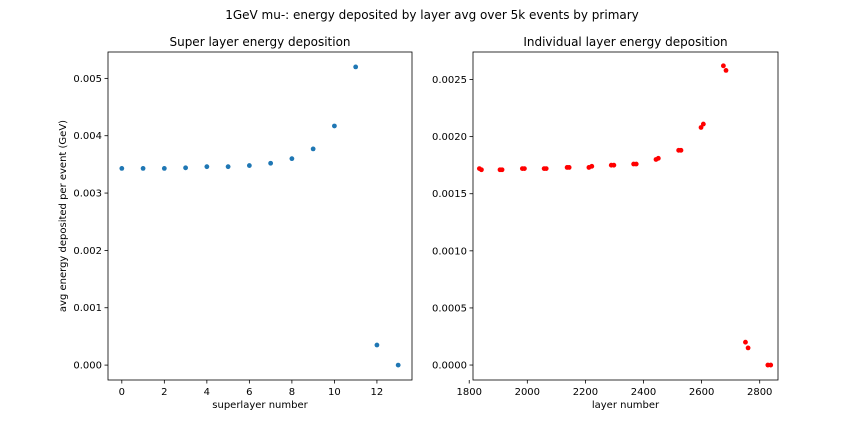 Image resolution: width=864 pixels, height=436 pixels. What do you see at coordinates (249, 392) in the screenshot?
I see `superlayer-x-tick-label: 6` at bounding box center [249, 392].